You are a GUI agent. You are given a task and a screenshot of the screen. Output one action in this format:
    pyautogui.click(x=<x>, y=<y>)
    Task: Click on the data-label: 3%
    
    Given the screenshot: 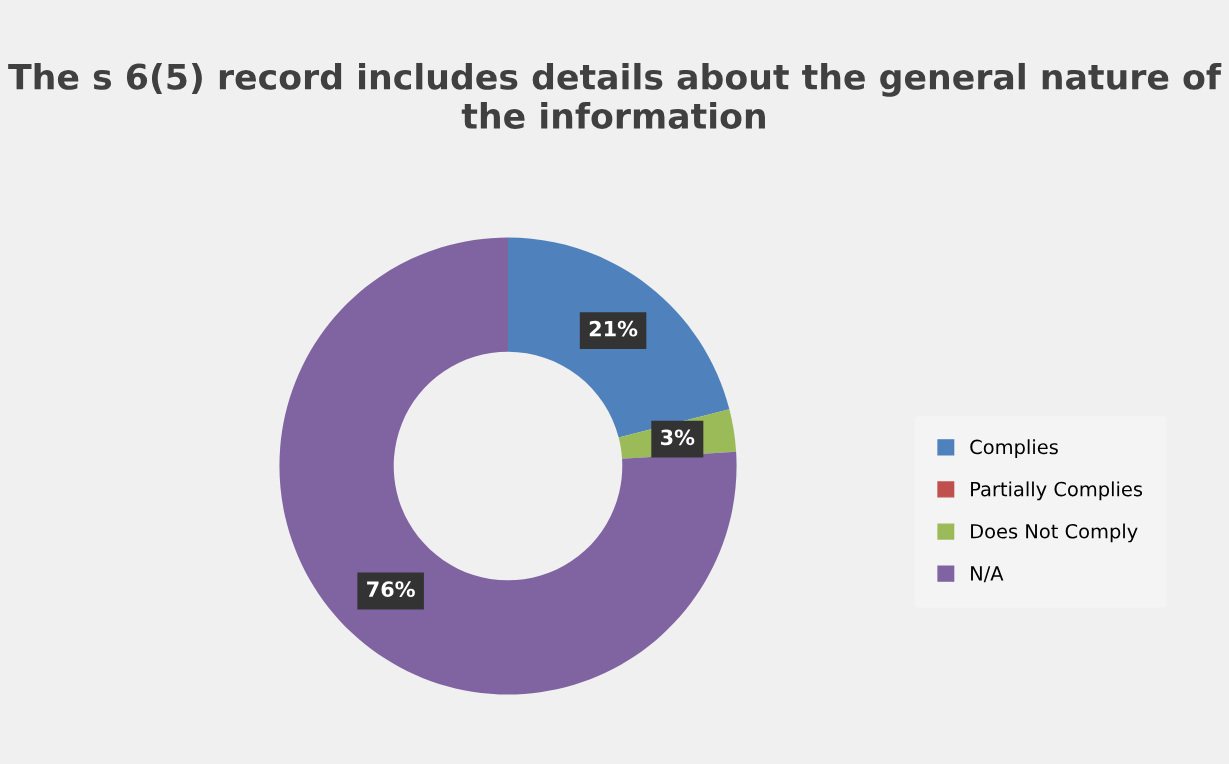 What is the action you would take?
    pyautogui.click(x=678, y=437)
    